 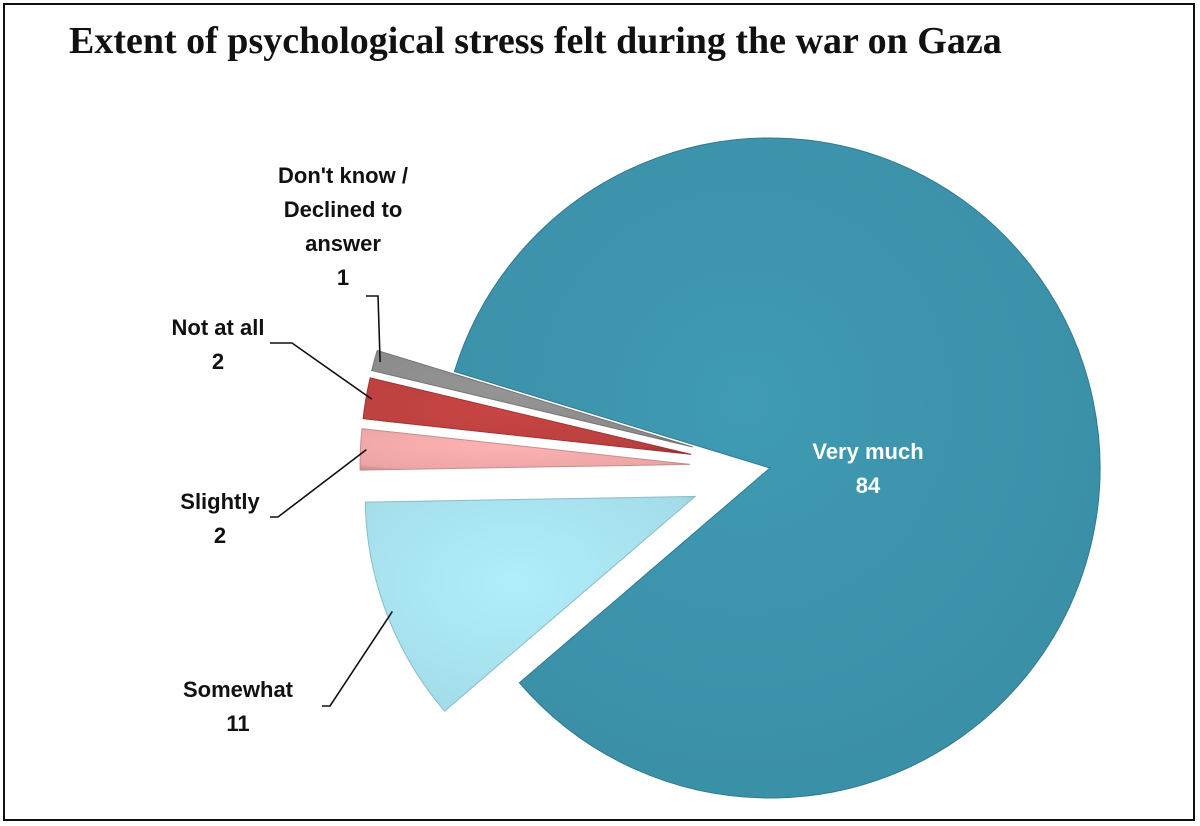 What do you see at coordinates (867, 451) in the screenshot?
I see `label-line-very-much: Very much` at bounding box center [867, 451].